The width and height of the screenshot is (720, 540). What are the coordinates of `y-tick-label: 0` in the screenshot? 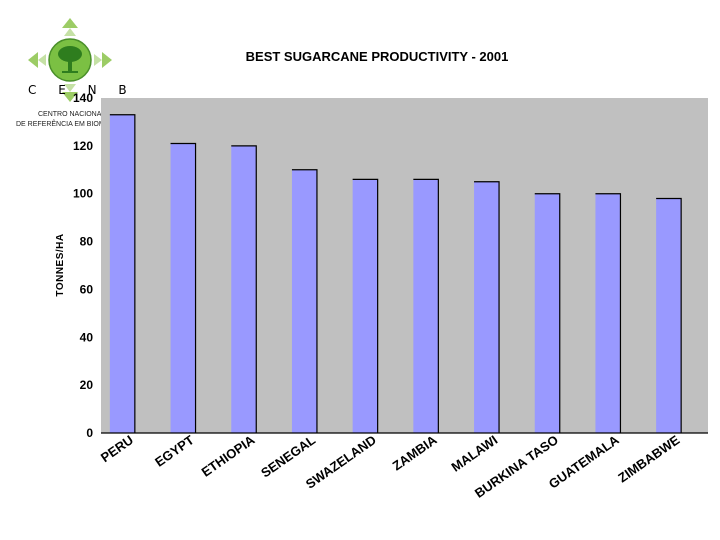 It's located at (89, 433).